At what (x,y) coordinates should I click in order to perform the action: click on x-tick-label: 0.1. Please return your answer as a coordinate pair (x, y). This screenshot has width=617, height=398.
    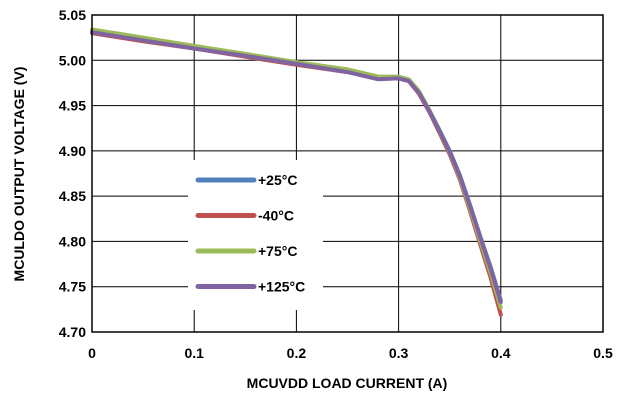
    Looking at the image, I should click on (194, 353).